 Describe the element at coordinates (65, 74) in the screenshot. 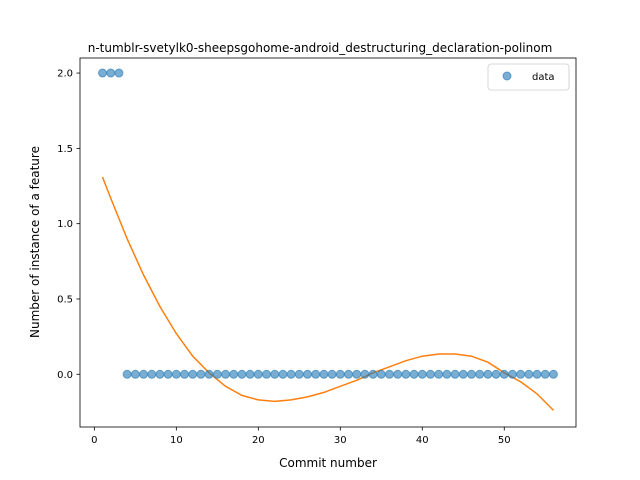

I see `y-tick-label: 2.0` at that location.